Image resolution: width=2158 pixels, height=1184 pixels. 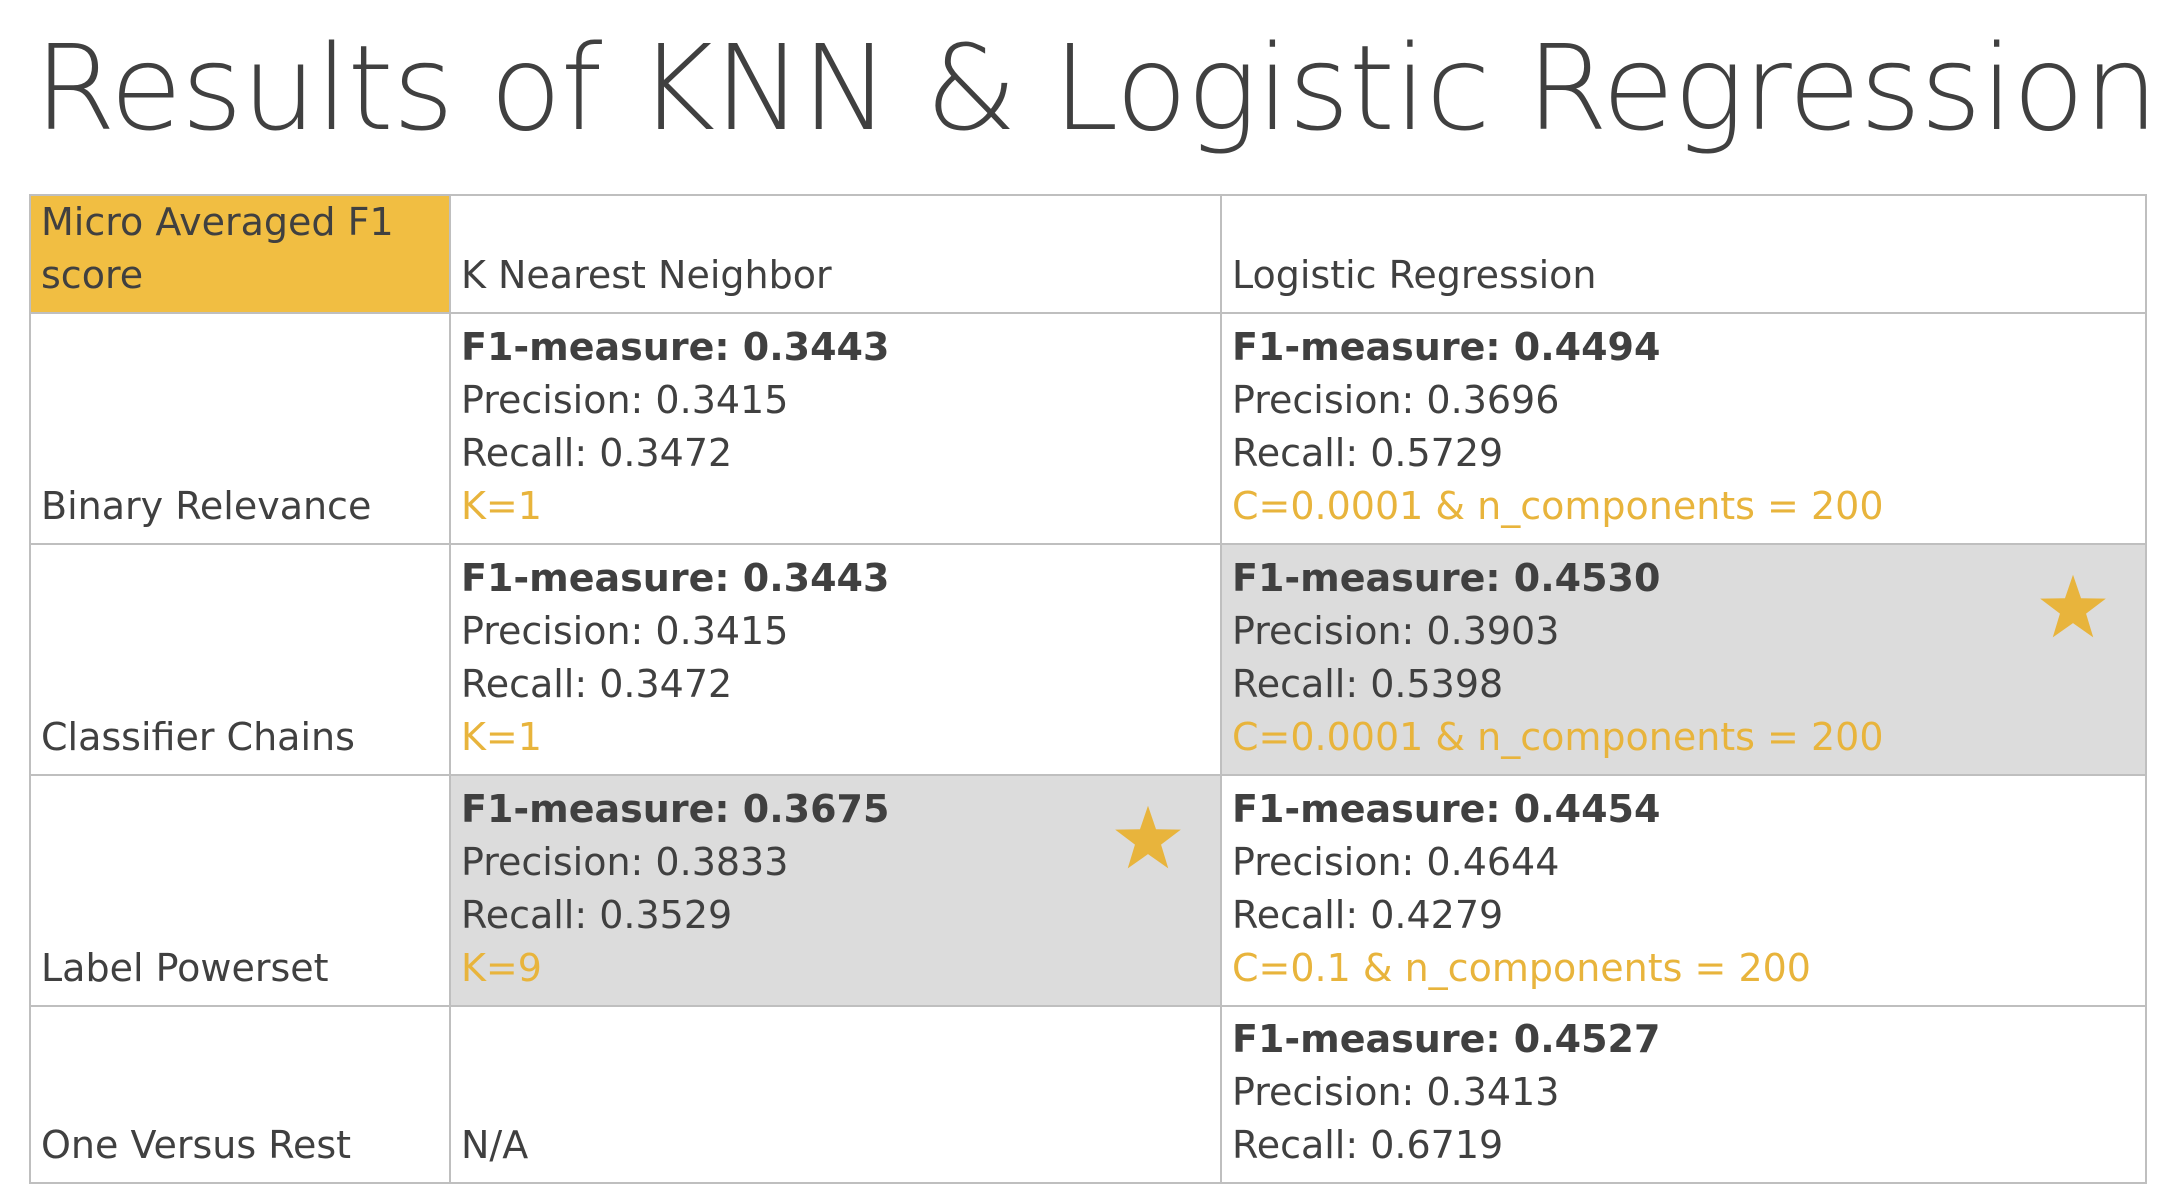 What do you see at coordinates (675, 809) in the screenshot?
I see `f1-measure: F1-measure: 0.3675` at bounding box center [675, 809].